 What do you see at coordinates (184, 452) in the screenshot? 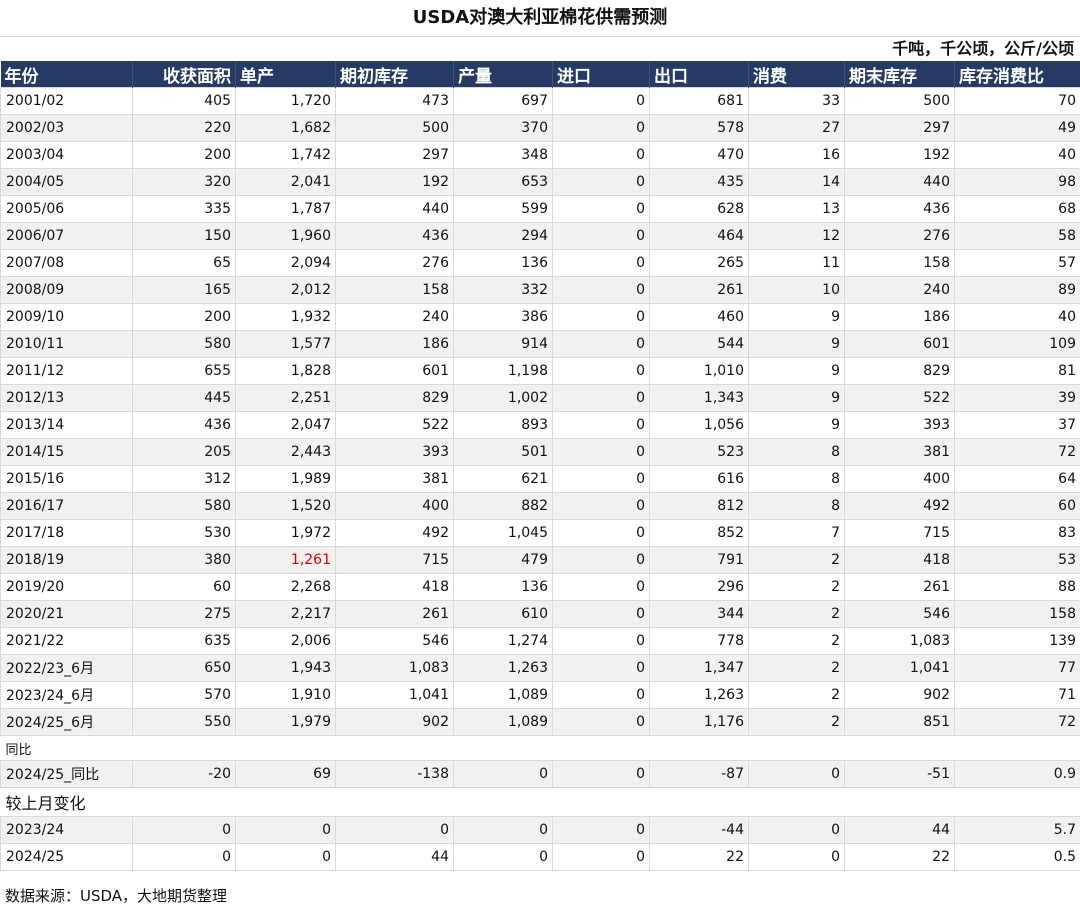
I see `value-cell: 205` at bounding box center [184, 452].